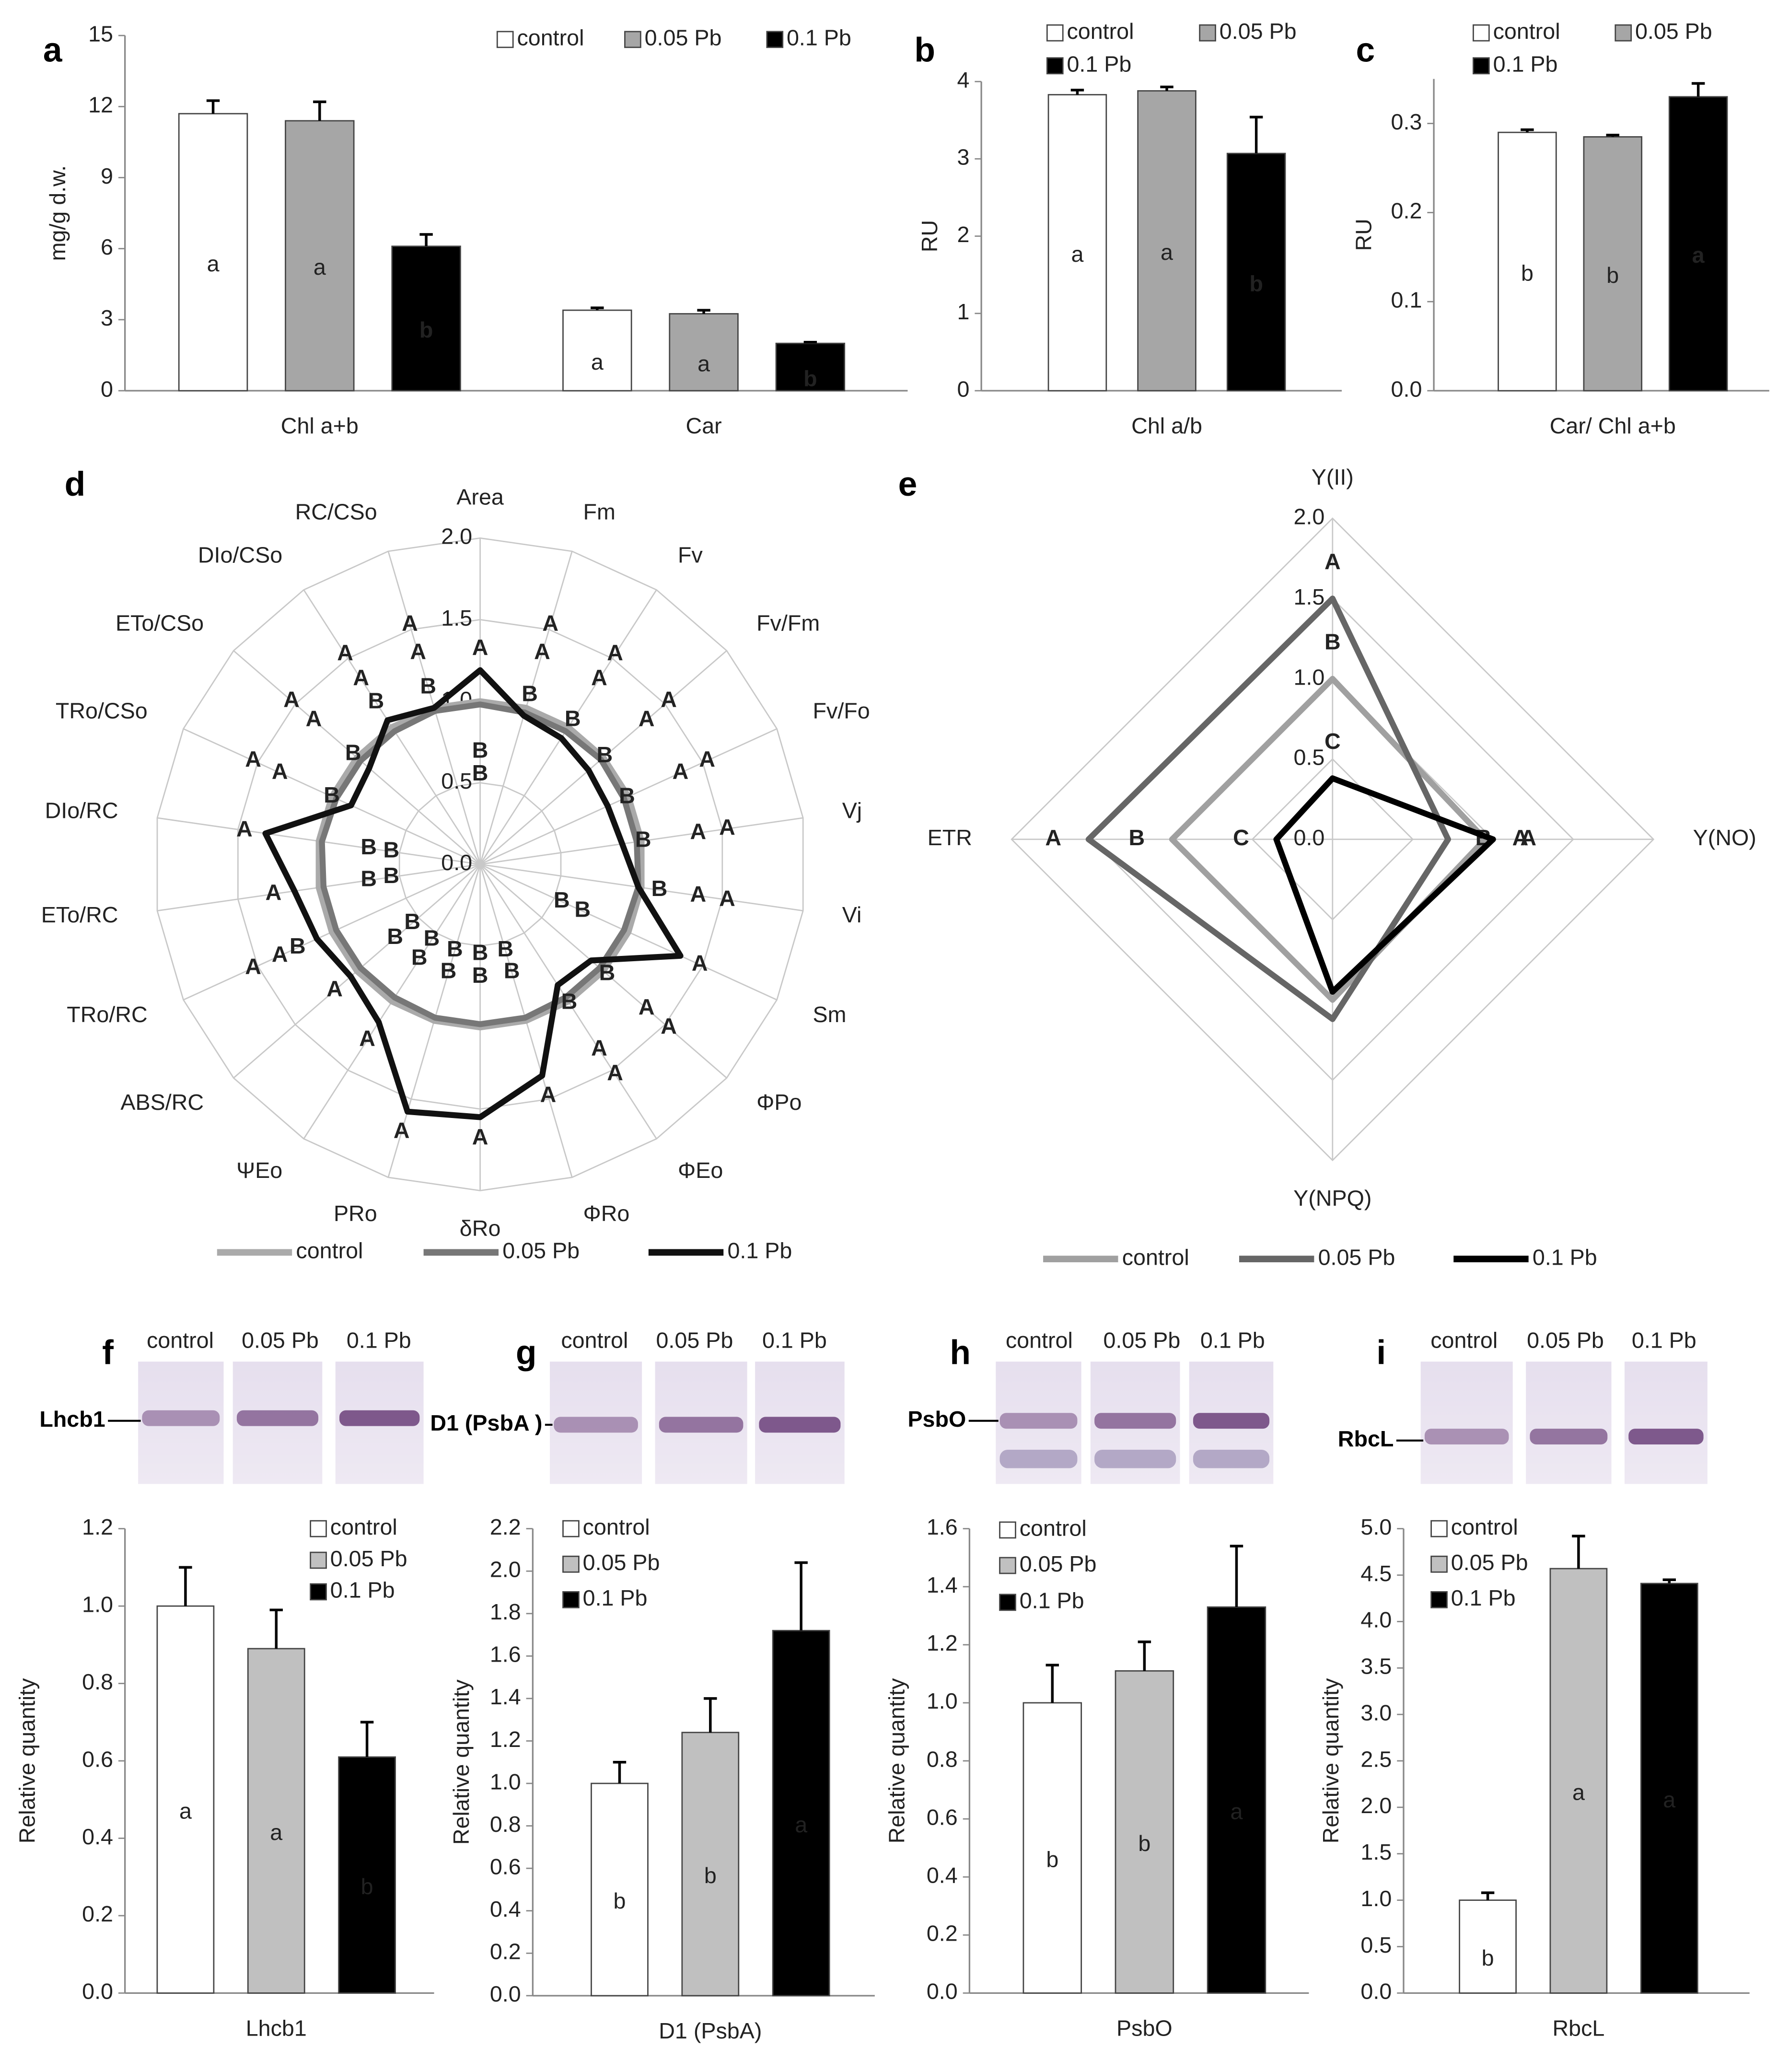 This screenshot has width=1789, height=2072. What do you see at coordinates (1376, 1574) in the screenshot?
I see `y-tick-label: 4.5` at bounding box center [1376, 1574].